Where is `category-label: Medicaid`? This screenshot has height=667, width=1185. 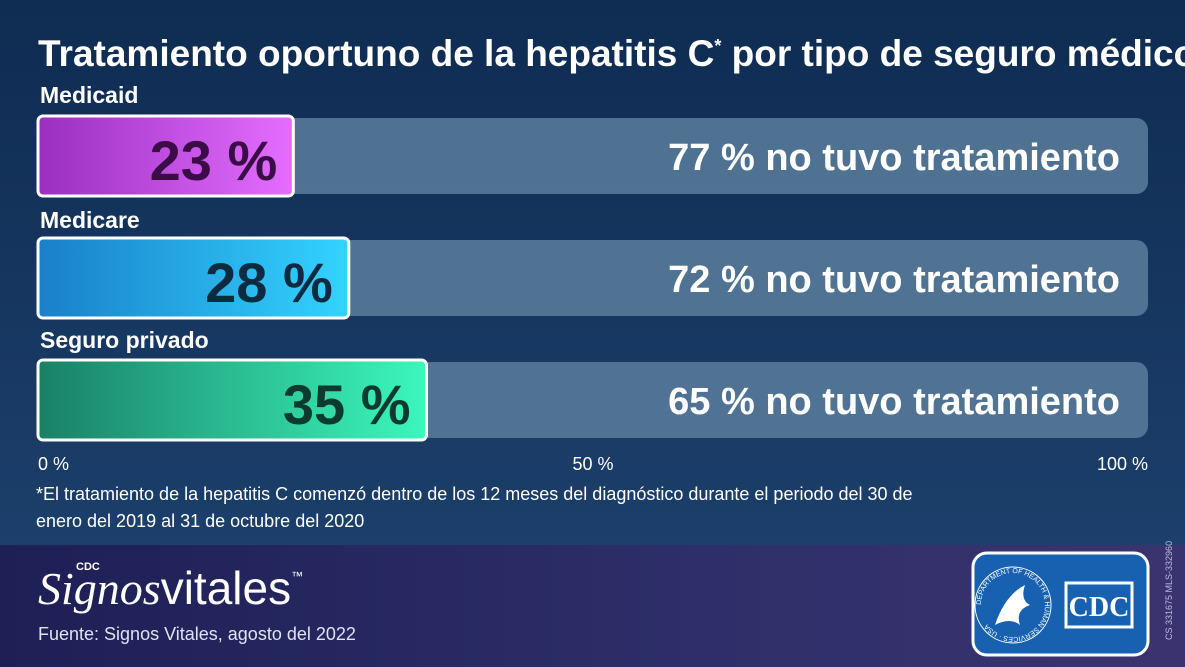 category-label: Medicaid is located at coordinates (89, 95).